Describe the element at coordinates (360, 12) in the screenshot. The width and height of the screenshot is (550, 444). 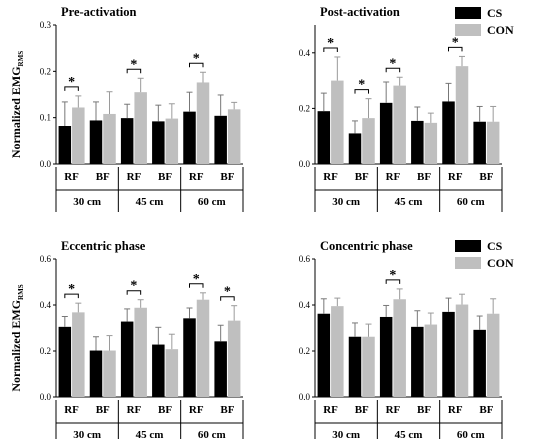
I see `panel-title: Post-activation` at that location.